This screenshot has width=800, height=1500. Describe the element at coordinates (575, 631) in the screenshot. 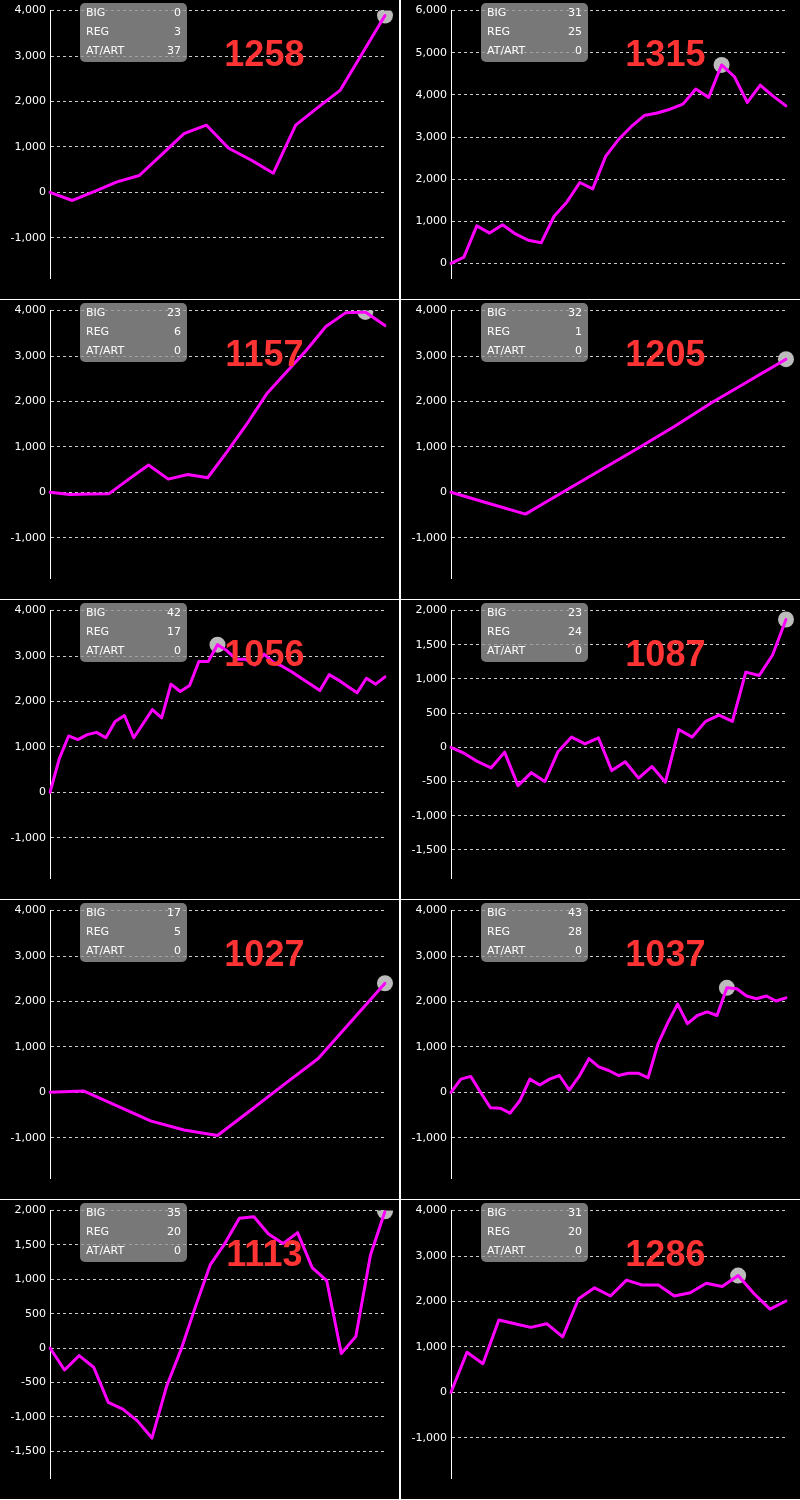

I see `annotation: 24` at that location.